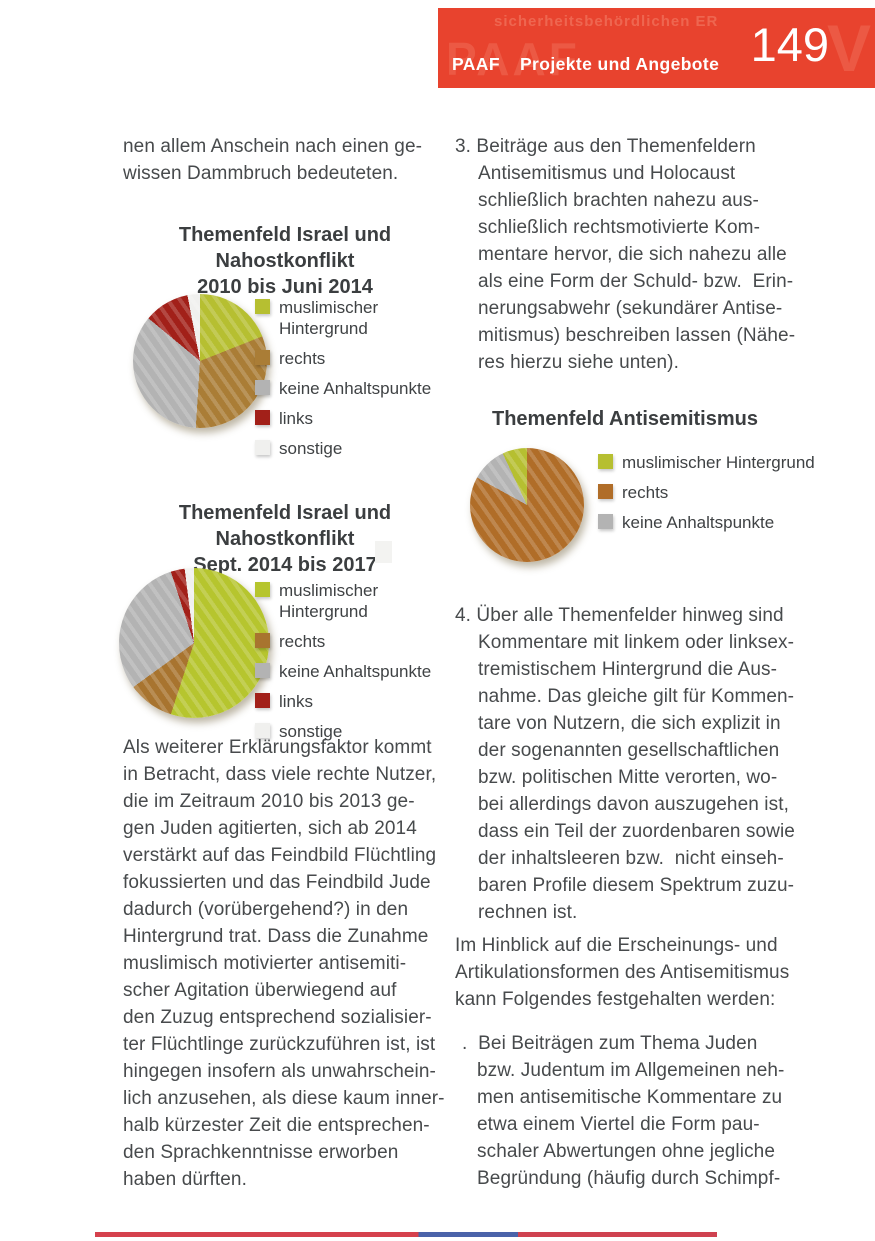 Image resolution: width=875 pixels, height=1241 pixels. I want to click on text-line: dass ein Teil der zuordenbaren sowie, so click(636, 831).